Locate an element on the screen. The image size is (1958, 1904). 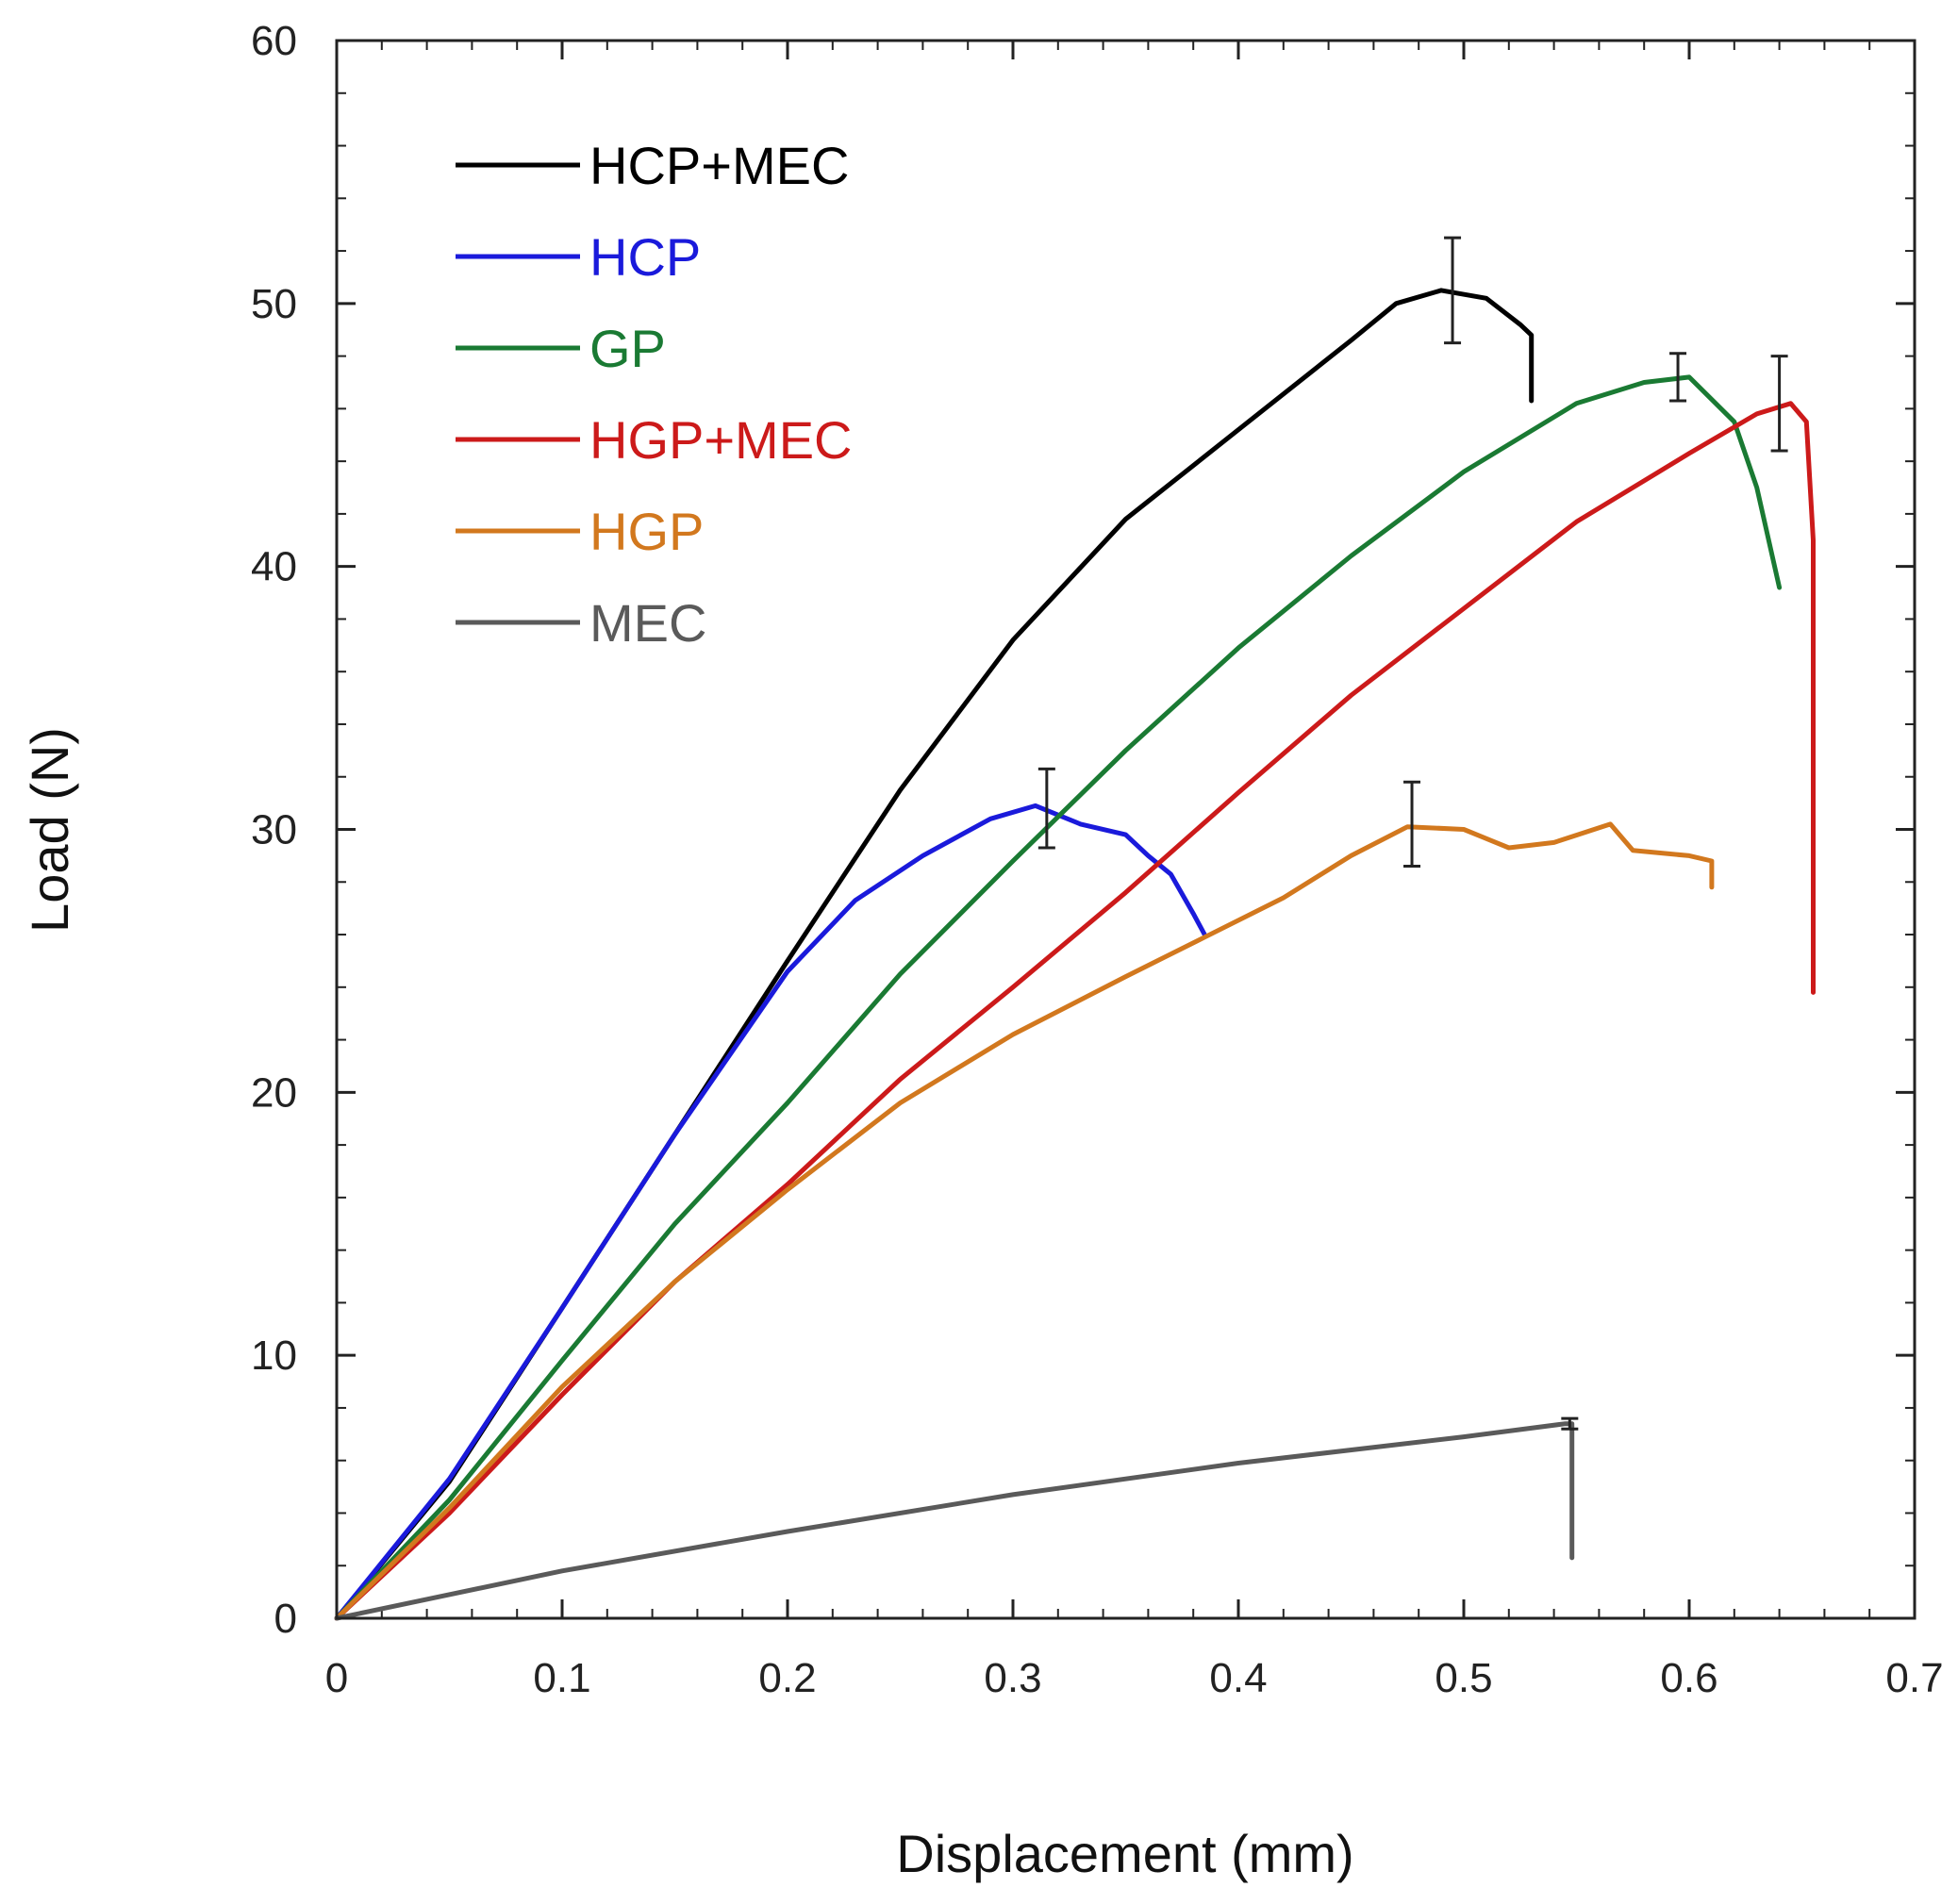
x-tick-labels: 0 0.1 0.2 0.3 0.4 0.5 0.6 0.7 is located at coordinates (1134, 1678).